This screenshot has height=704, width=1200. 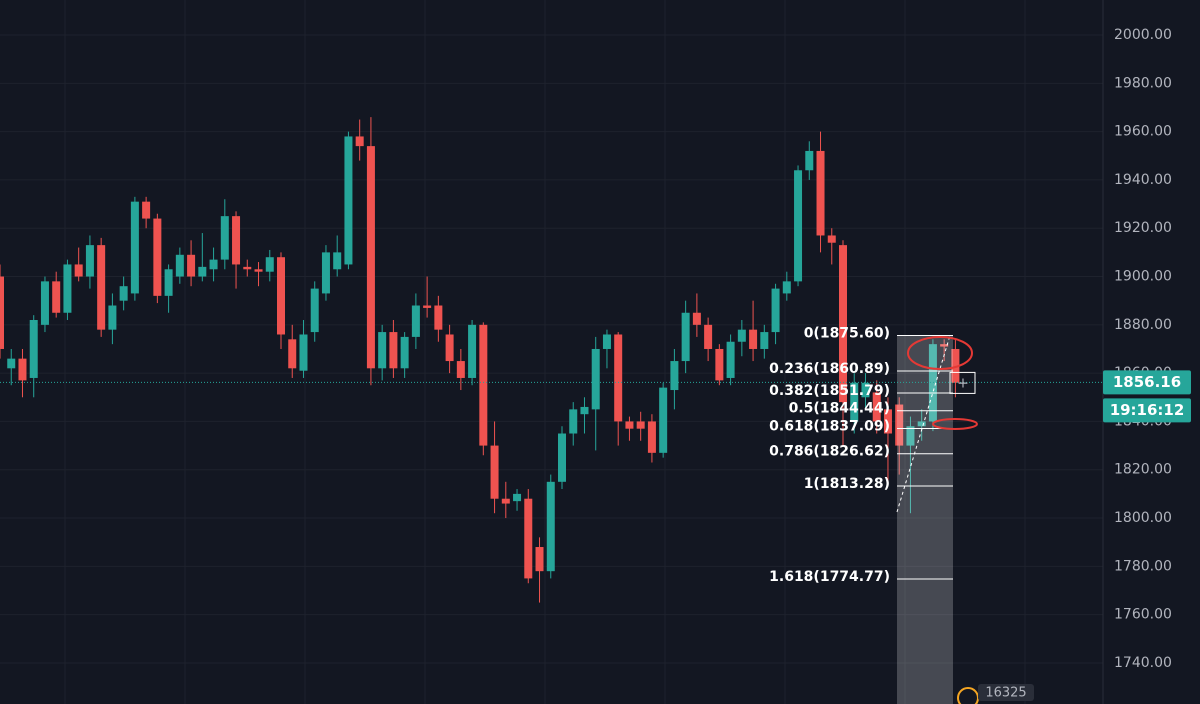 What do you see at coordinates (1147, 382) in the screenshot?
I see `price-tag-label: 1856.16` at bounding box center [1147, 382].